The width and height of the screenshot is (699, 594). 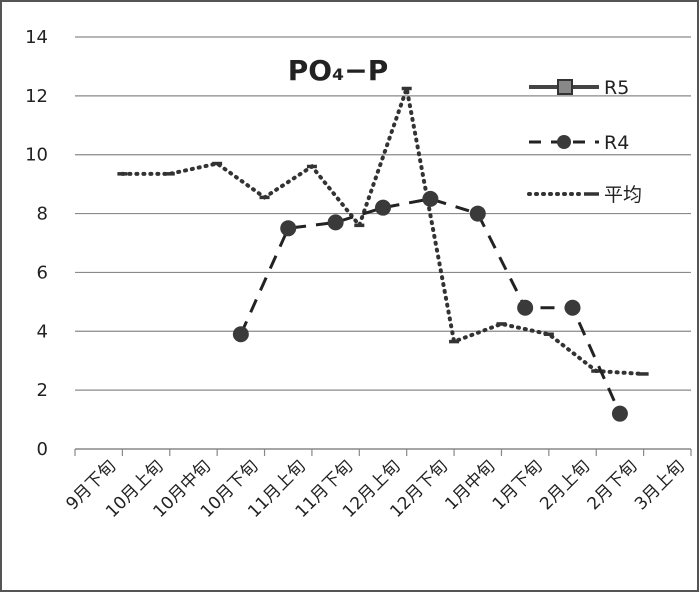 I want to click on chart-title: PO₄−P, so click(x=338, y=70).